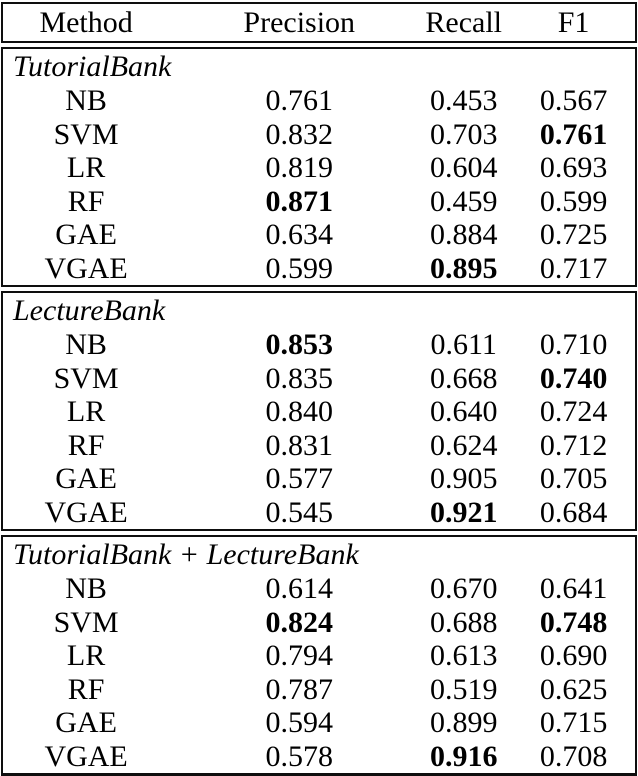  Describe the element at coordinates (573, 722) in the screenshot. I see `cell-f1: 0.715` at that location.